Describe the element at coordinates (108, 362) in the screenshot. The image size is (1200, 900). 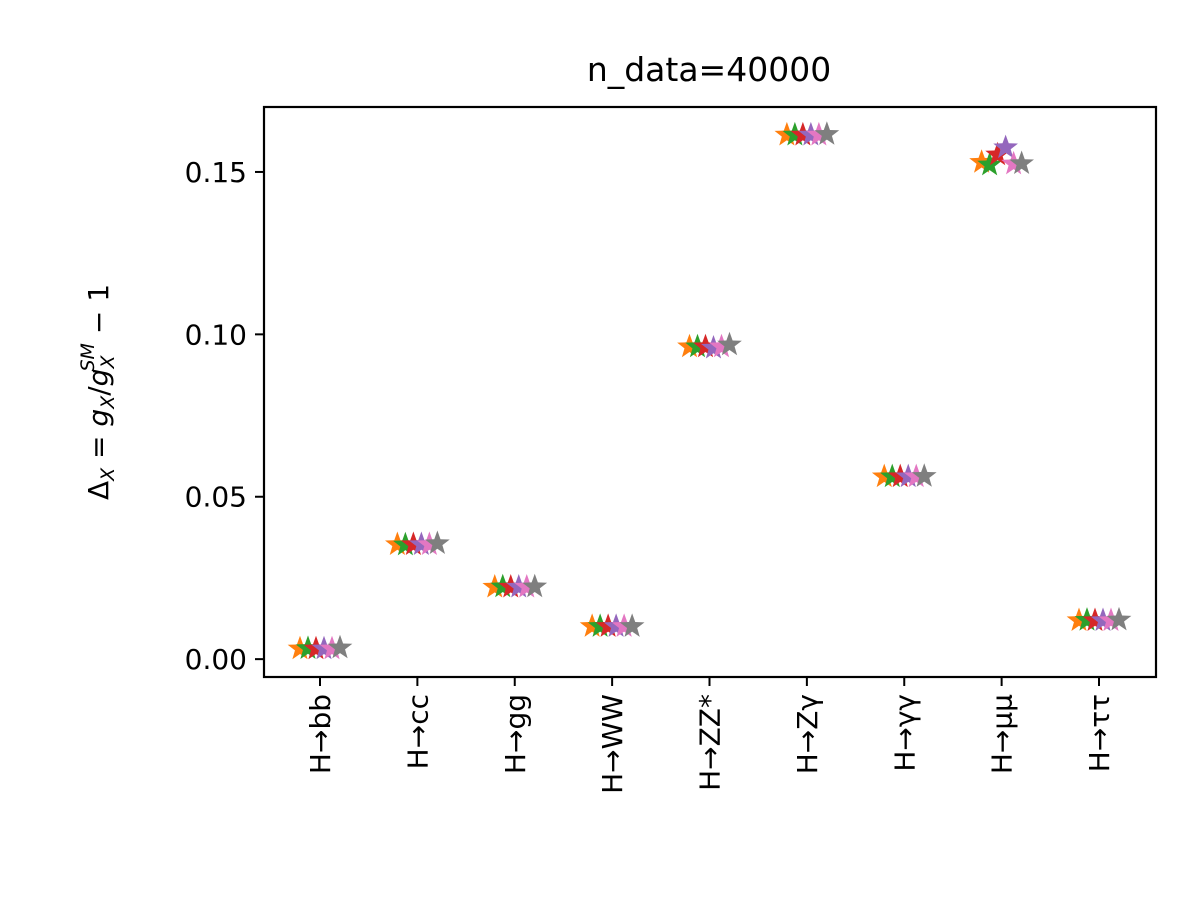
I see `ylabel-g2-sub: X` at that location.